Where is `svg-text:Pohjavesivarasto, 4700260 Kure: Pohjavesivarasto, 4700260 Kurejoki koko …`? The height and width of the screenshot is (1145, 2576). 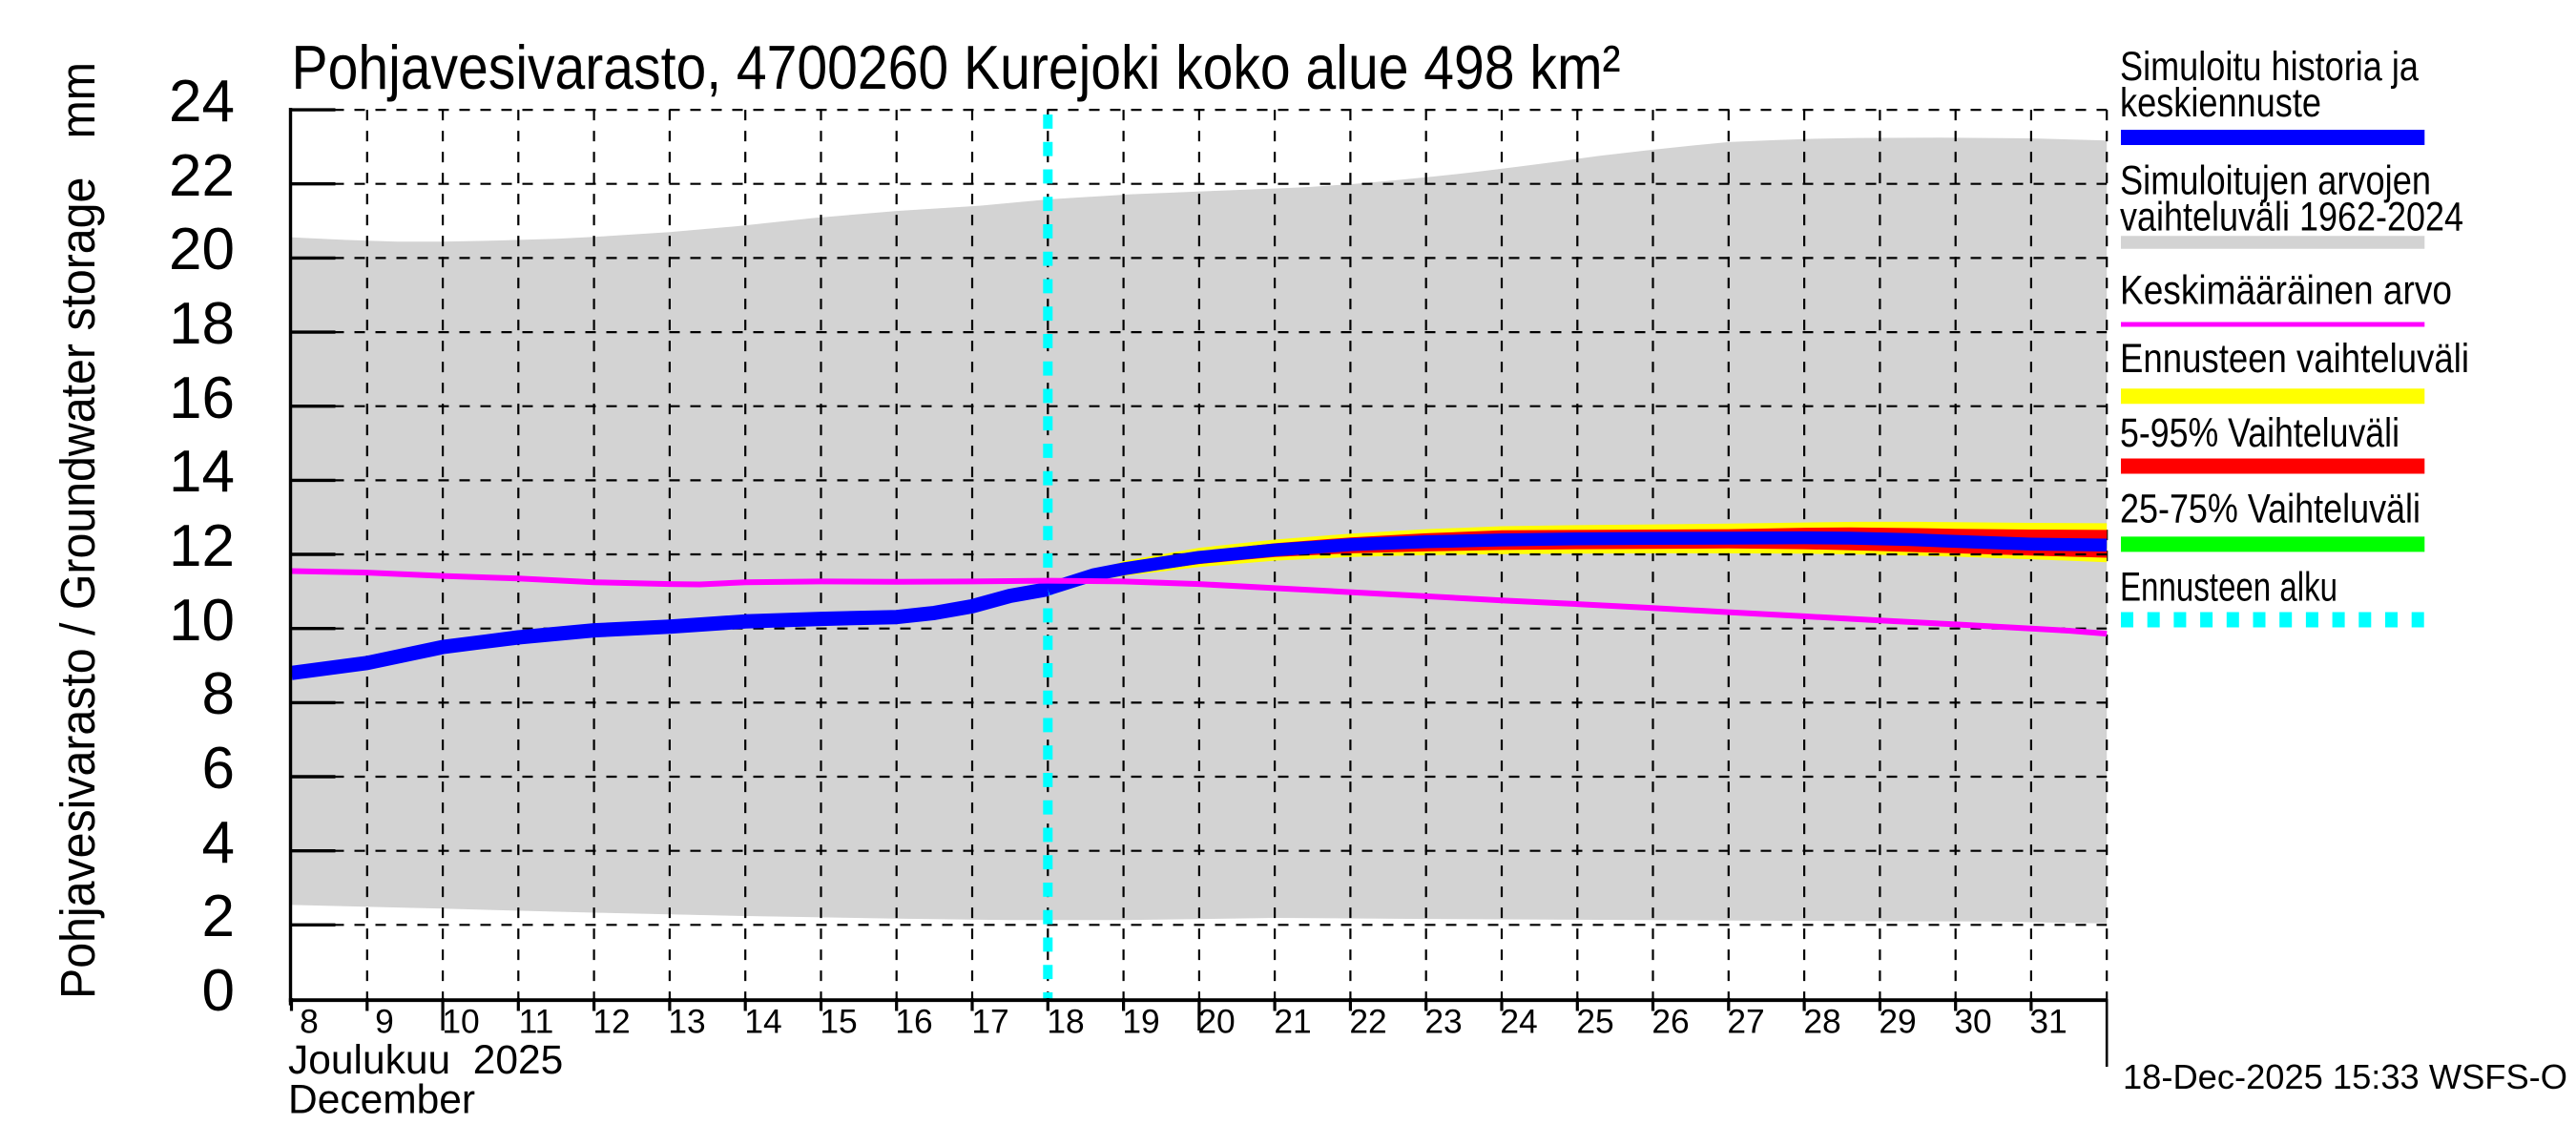
svg-text:Pohjavesivarasto, 4700260 Kure: Pohjavesivarasto, 4700260 Kurejoki koko … is located at coordinates (956, 67).